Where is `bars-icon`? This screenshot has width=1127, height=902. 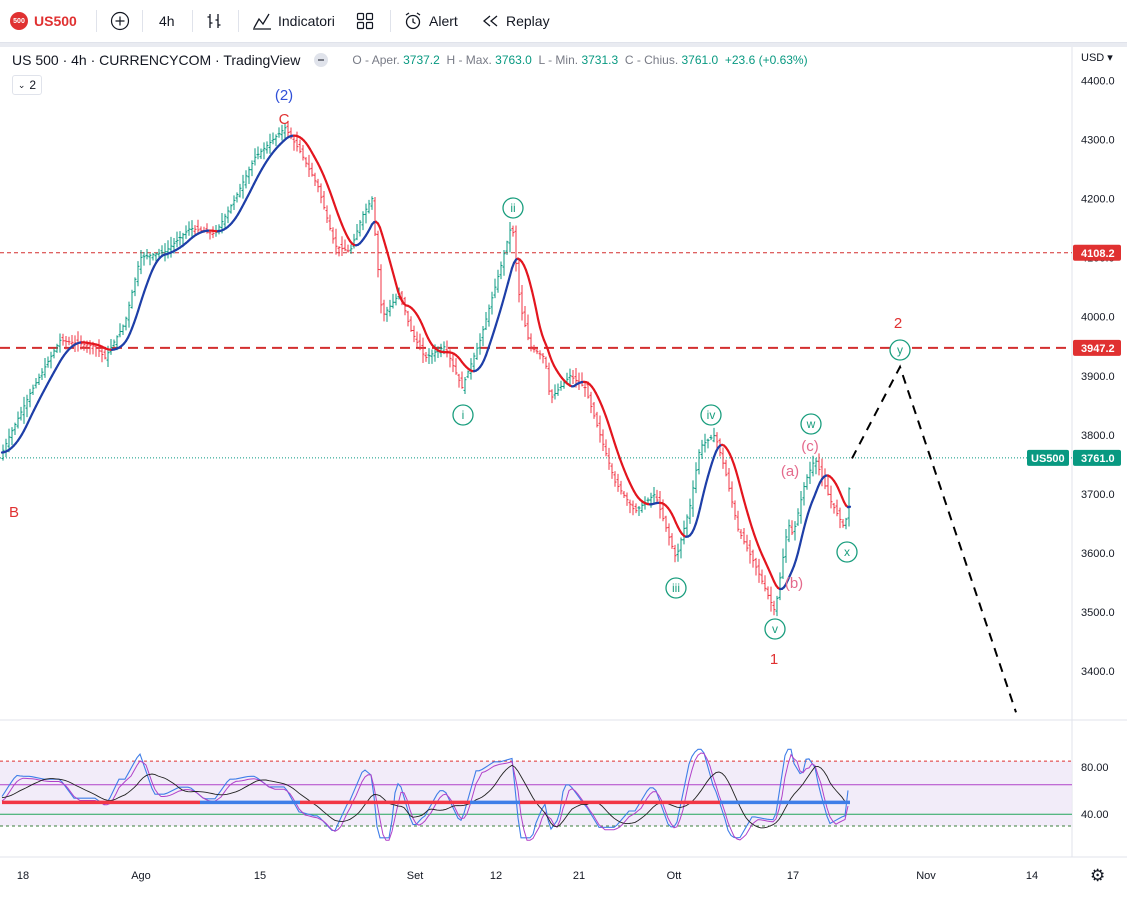 bars-icon is located at coordinates (214, 21).